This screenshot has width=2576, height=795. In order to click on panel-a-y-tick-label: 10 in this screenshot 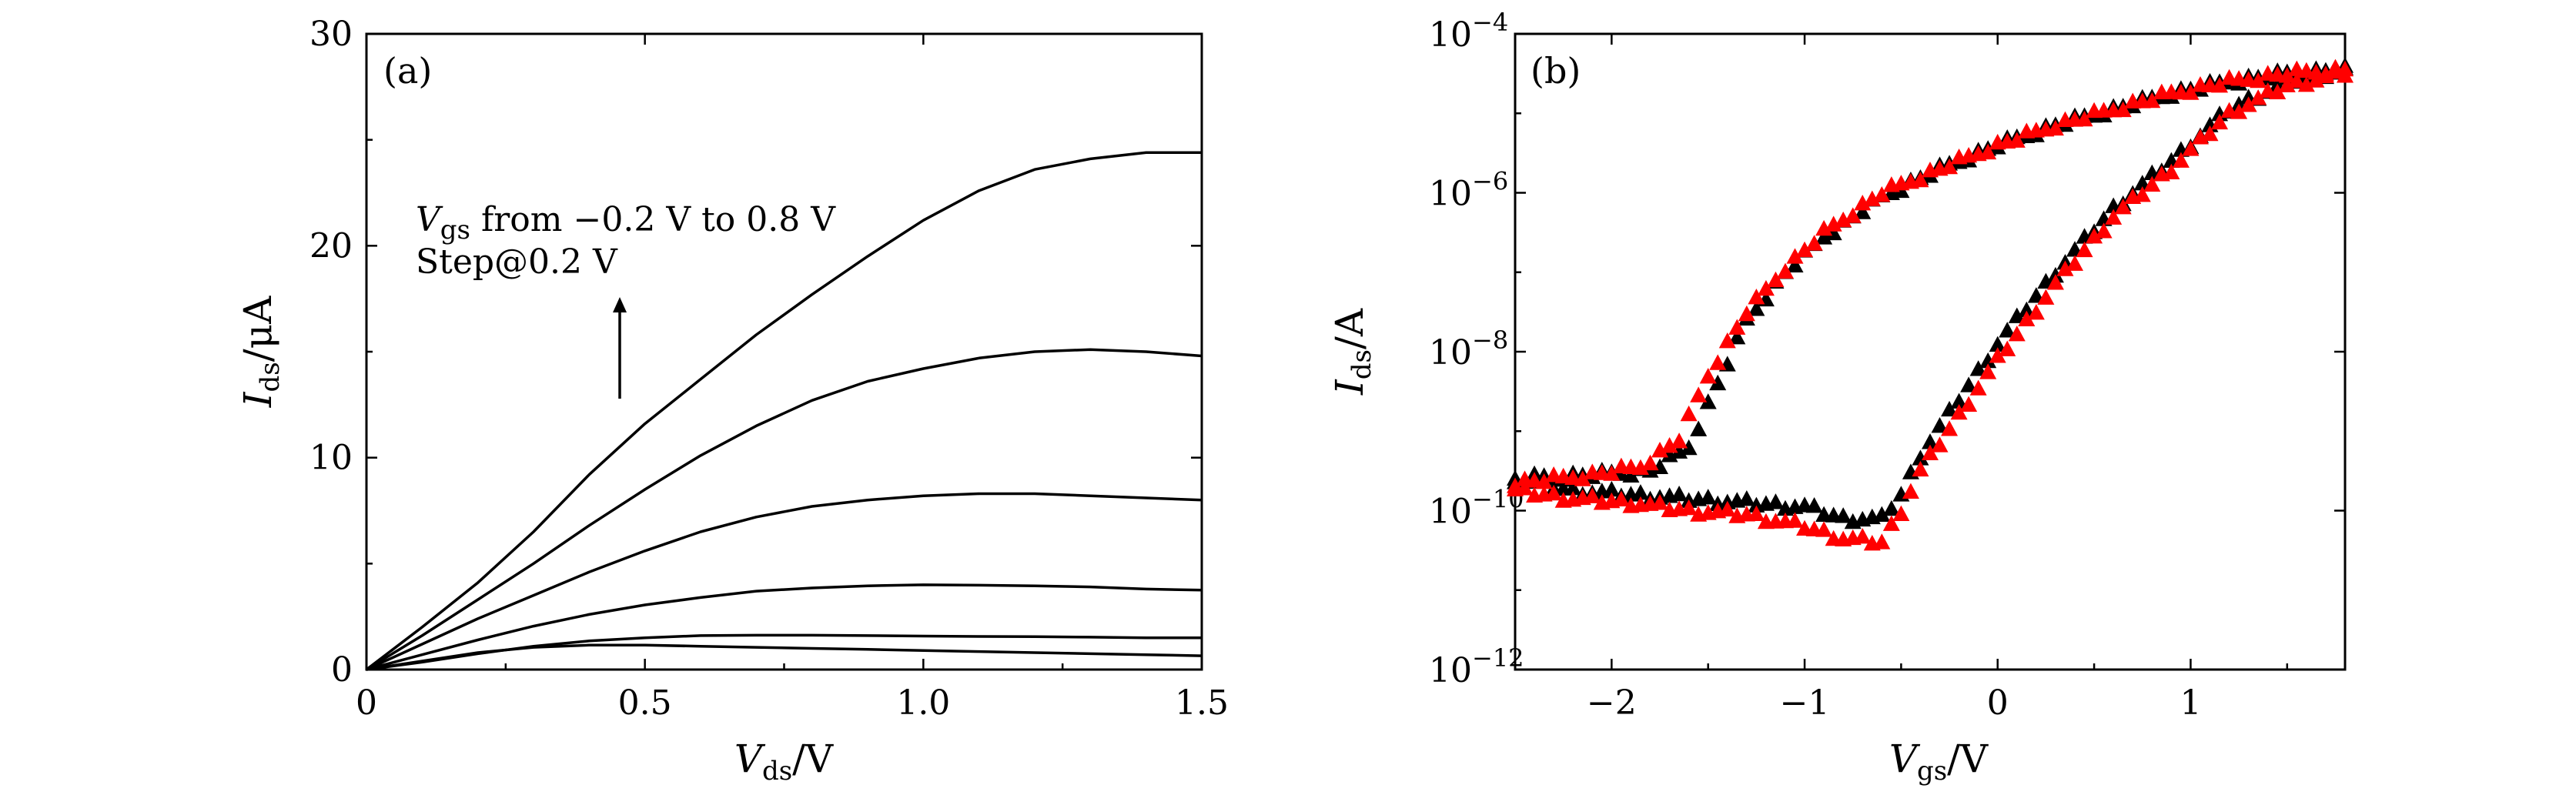, I will do `click(331, 458)`.